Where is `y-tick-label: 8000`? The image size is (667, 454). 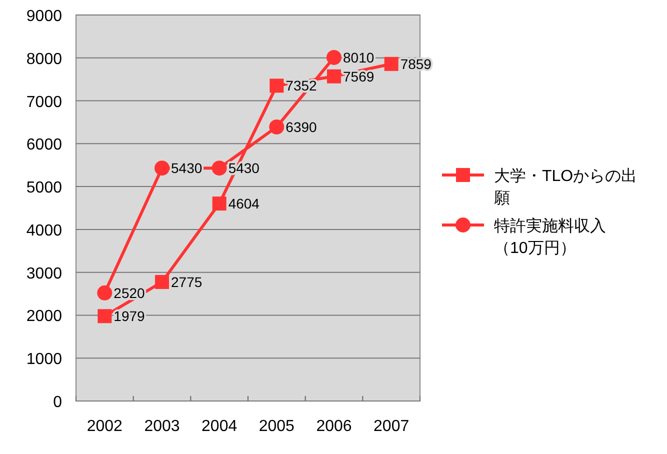
y-tick-label: 8000 is located at coordinates (44, 59).